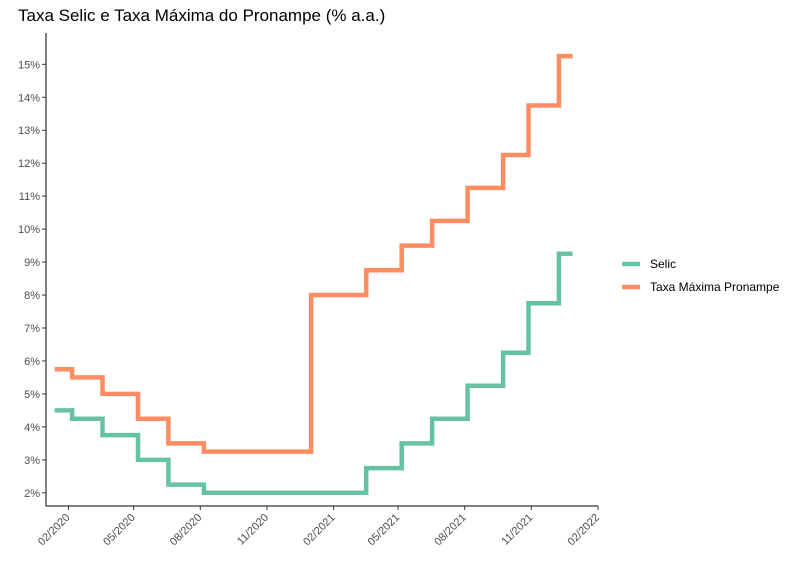 The width and height of the screenshot is (800, 567). What do you see at coordinates (450, 530) in the screenshot?
I see `x-tick-label: 08/2021` at bounding box center [450, 530].